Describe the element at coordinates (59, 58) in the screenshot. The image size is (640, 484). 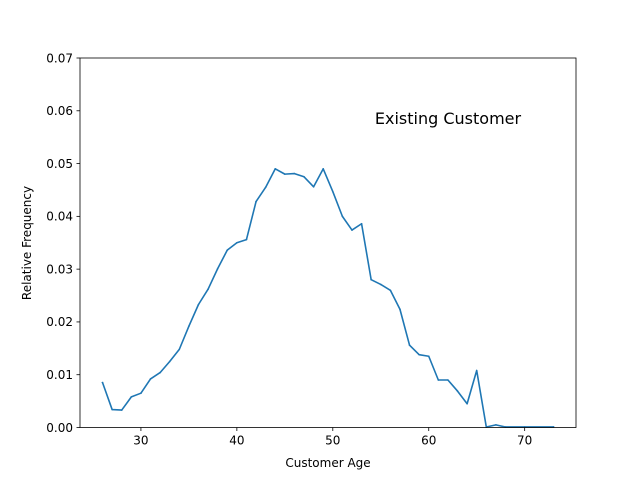
I see `y-tick-label: 0.07` at that location.